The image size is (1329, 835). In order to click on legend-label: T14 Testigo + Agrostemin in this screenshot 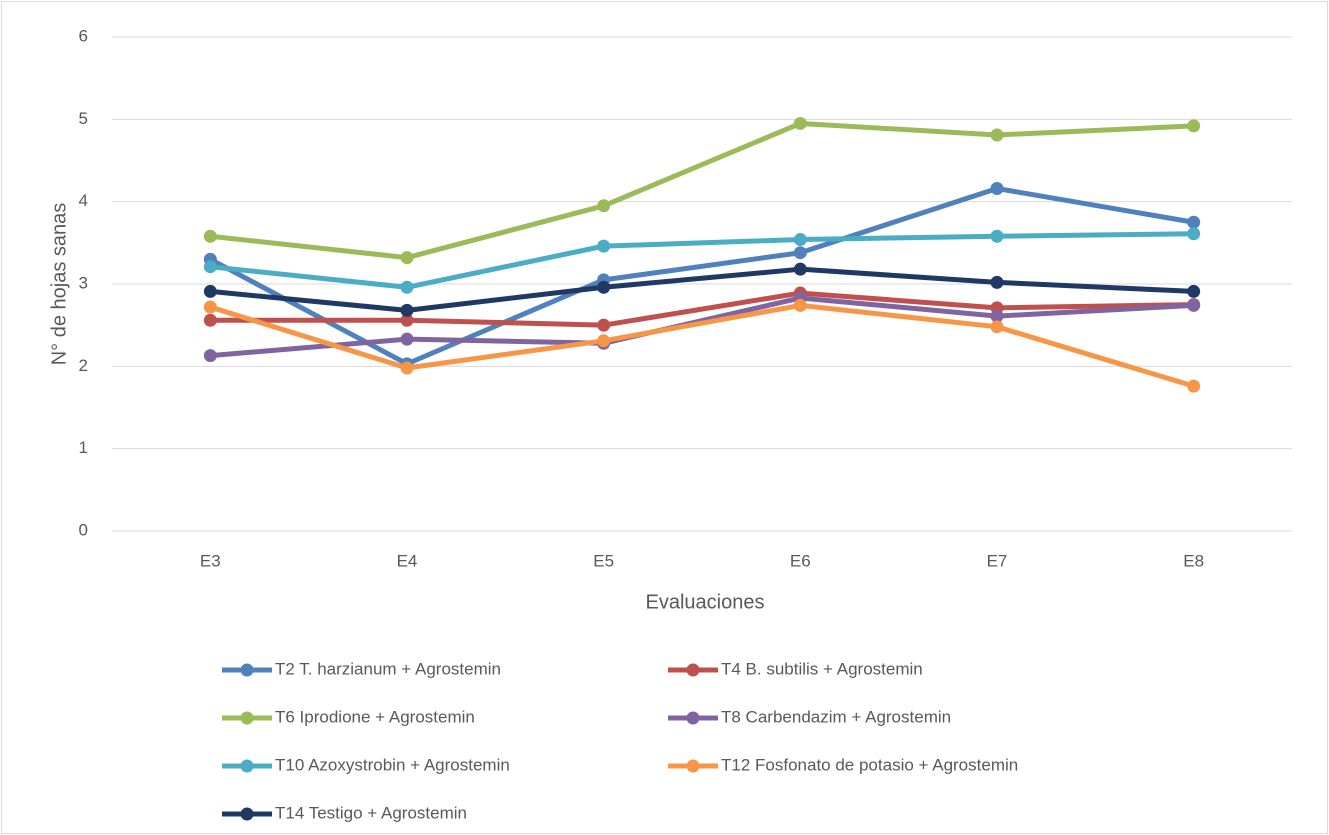, I will do `click(371, 812)`.